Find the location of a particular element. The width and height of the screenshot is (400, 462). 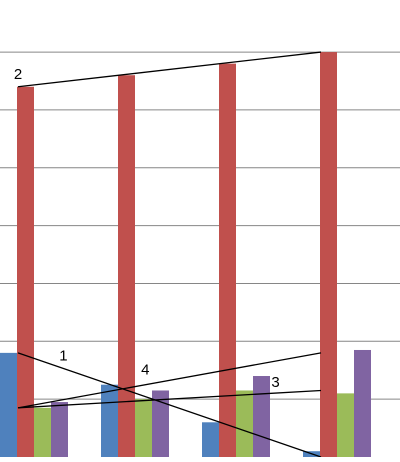

annotation-label-4: 4 is located at coordinates (145, 370).